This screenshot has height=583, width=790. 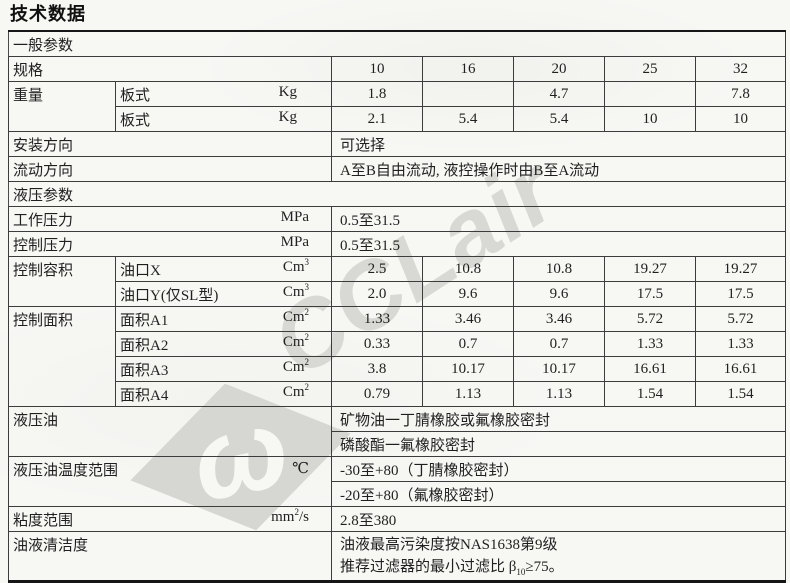 I want to click on unit-label: Kg, so click(x=287, y=91).